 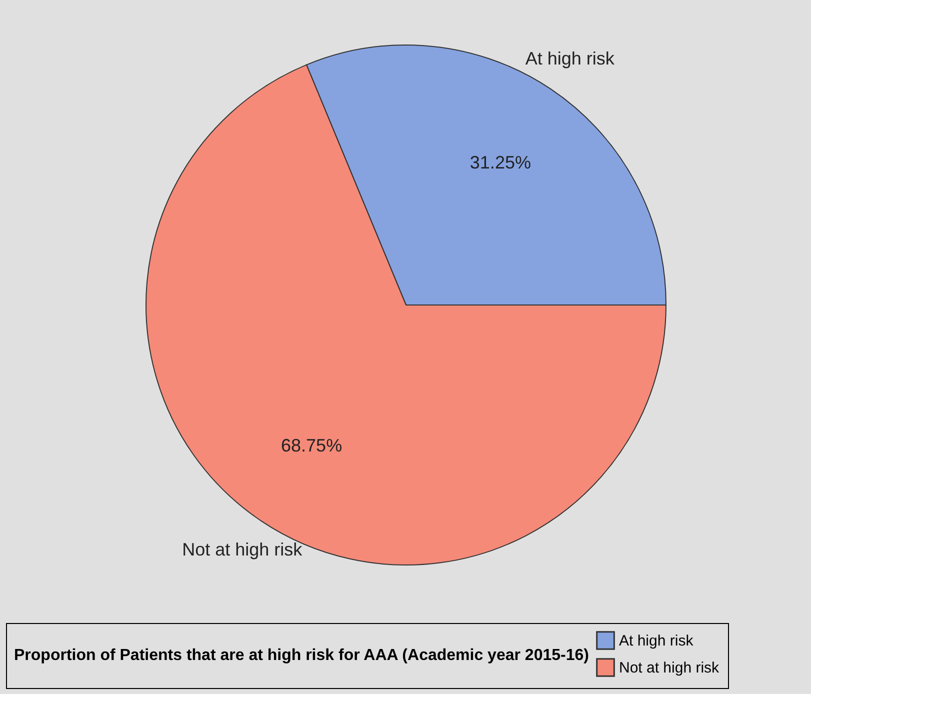 What do you see at coordinates (669, 668) in the screenshot?
I see `legend-label: Not at high risk` at bounding box center [669, 668].